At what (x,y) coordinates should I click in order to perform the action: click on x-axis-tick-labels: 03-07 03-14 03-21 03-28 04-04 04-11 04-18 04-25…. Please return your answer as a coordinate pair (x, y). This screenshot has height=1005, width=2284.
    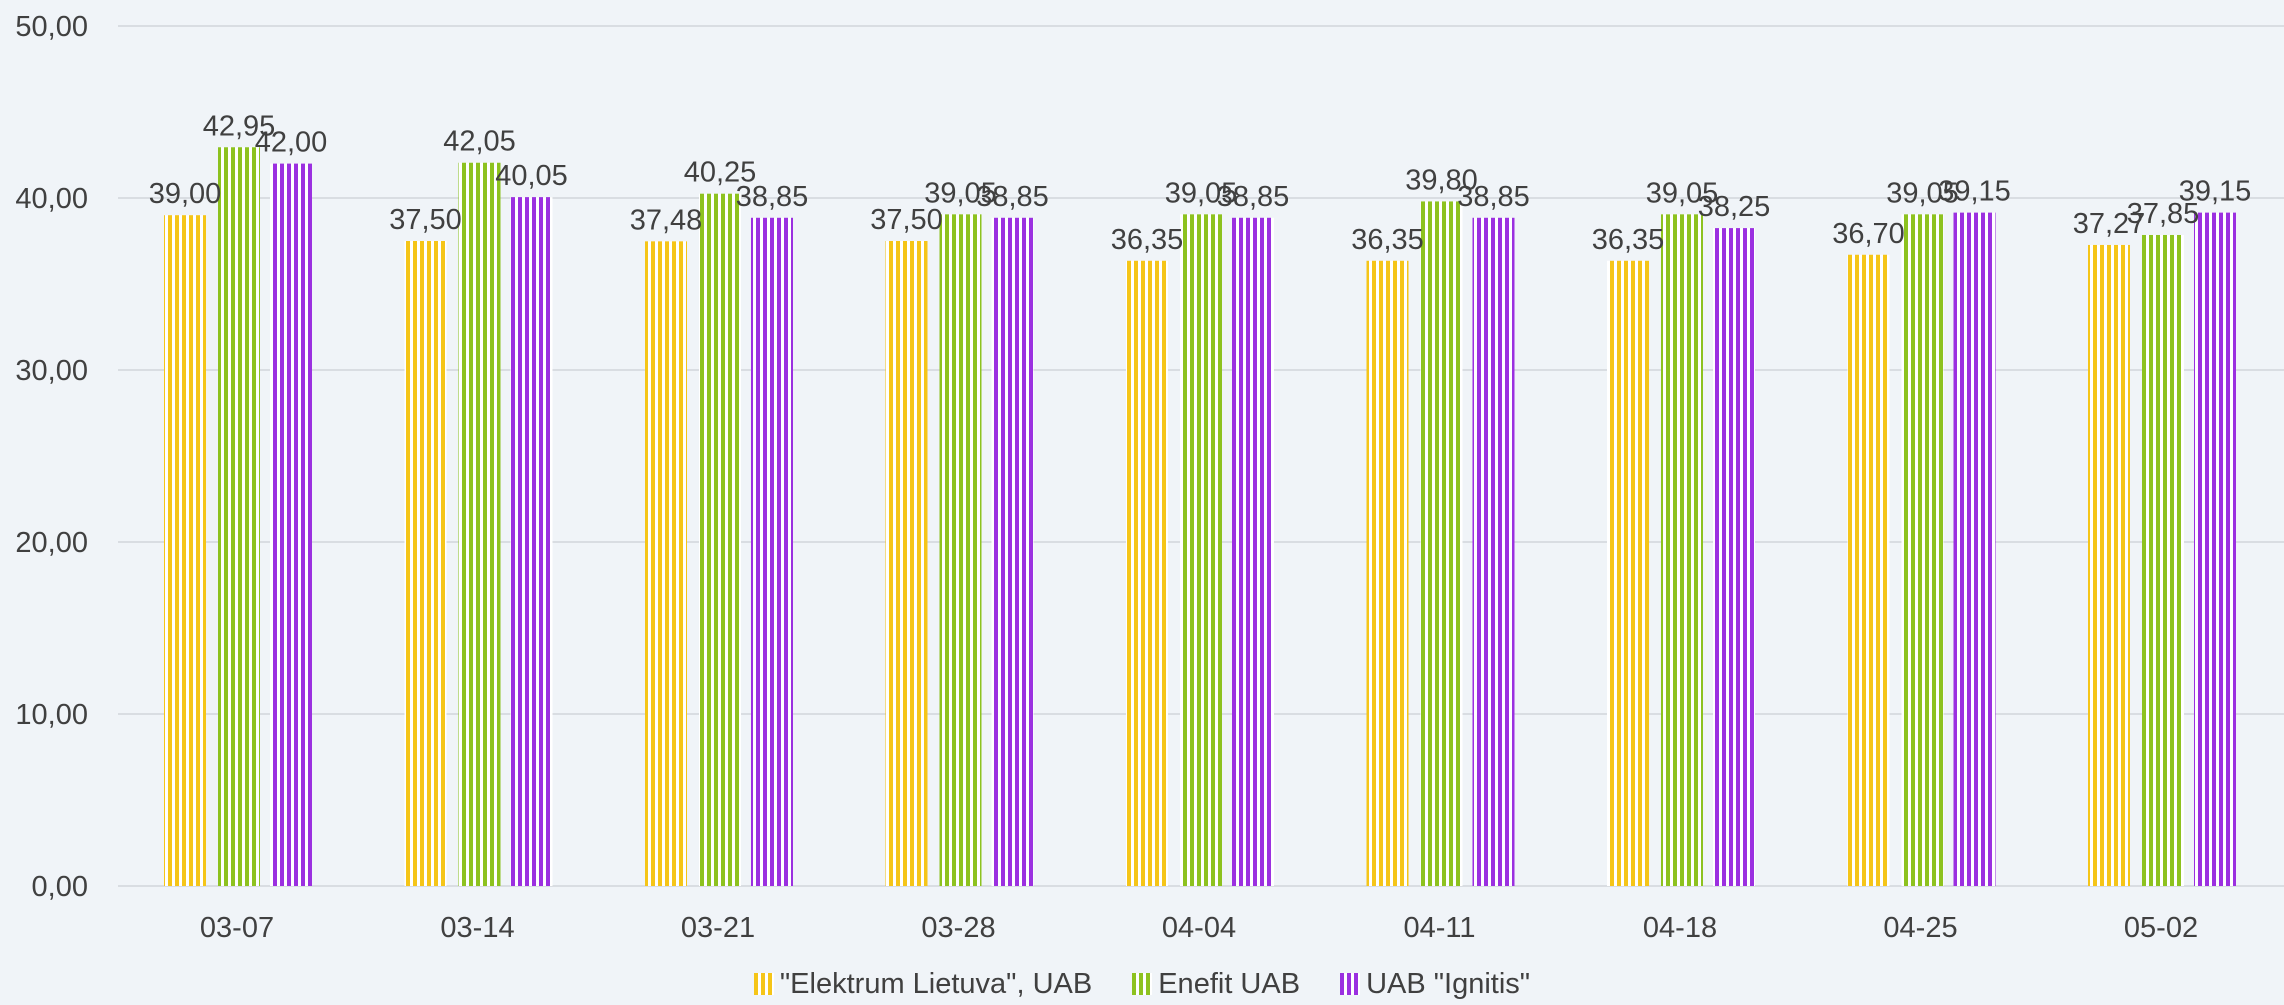
    Looking at the image, I should click on (1199, 928).